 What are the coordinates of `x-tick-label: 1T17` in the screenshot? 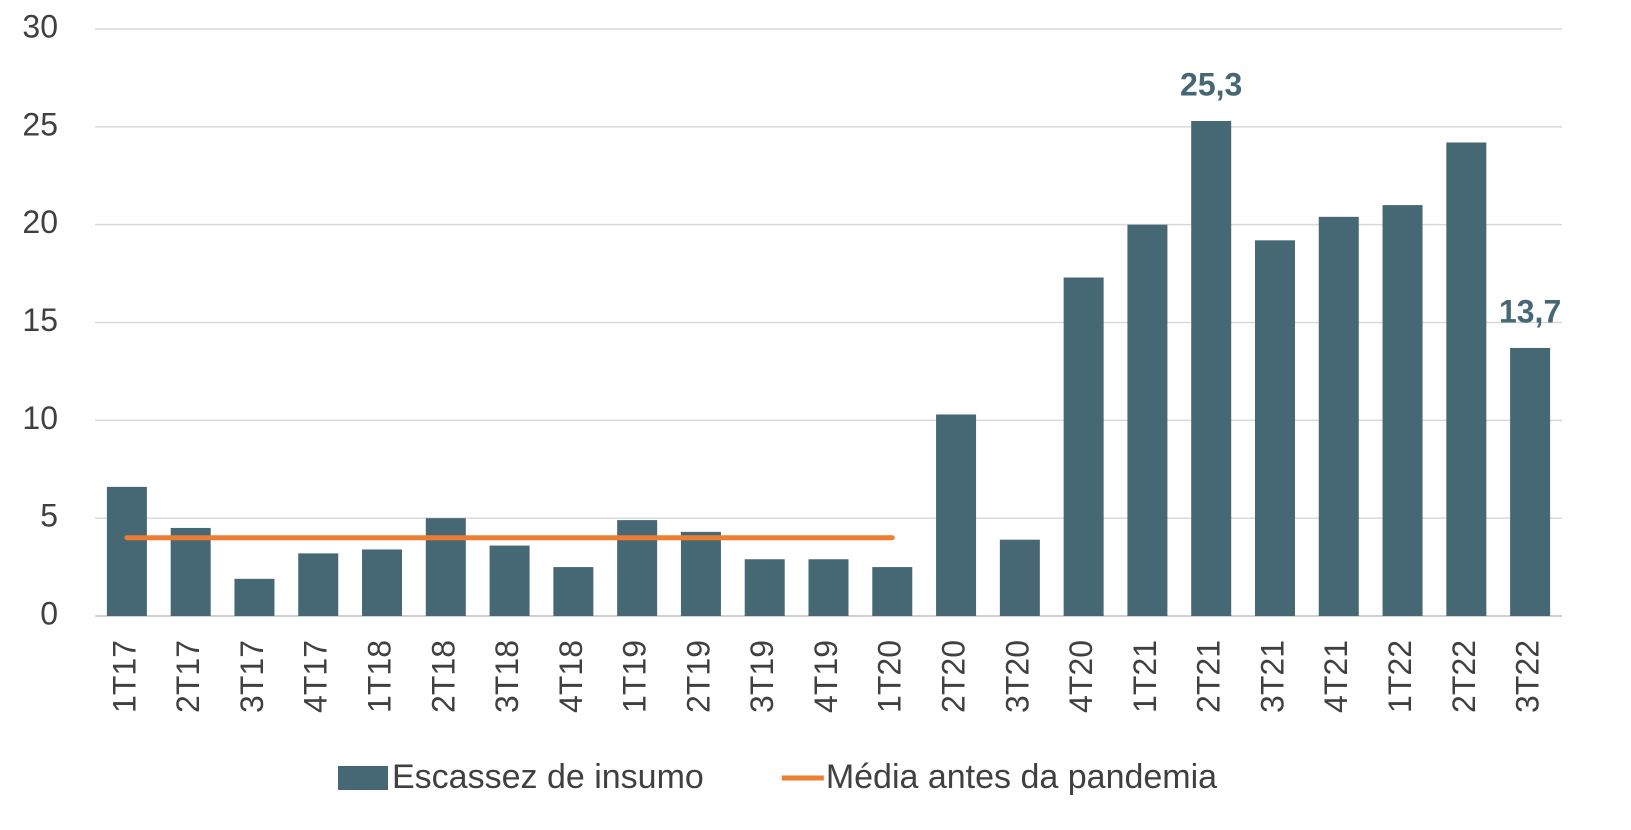 It's located at (124, 676).